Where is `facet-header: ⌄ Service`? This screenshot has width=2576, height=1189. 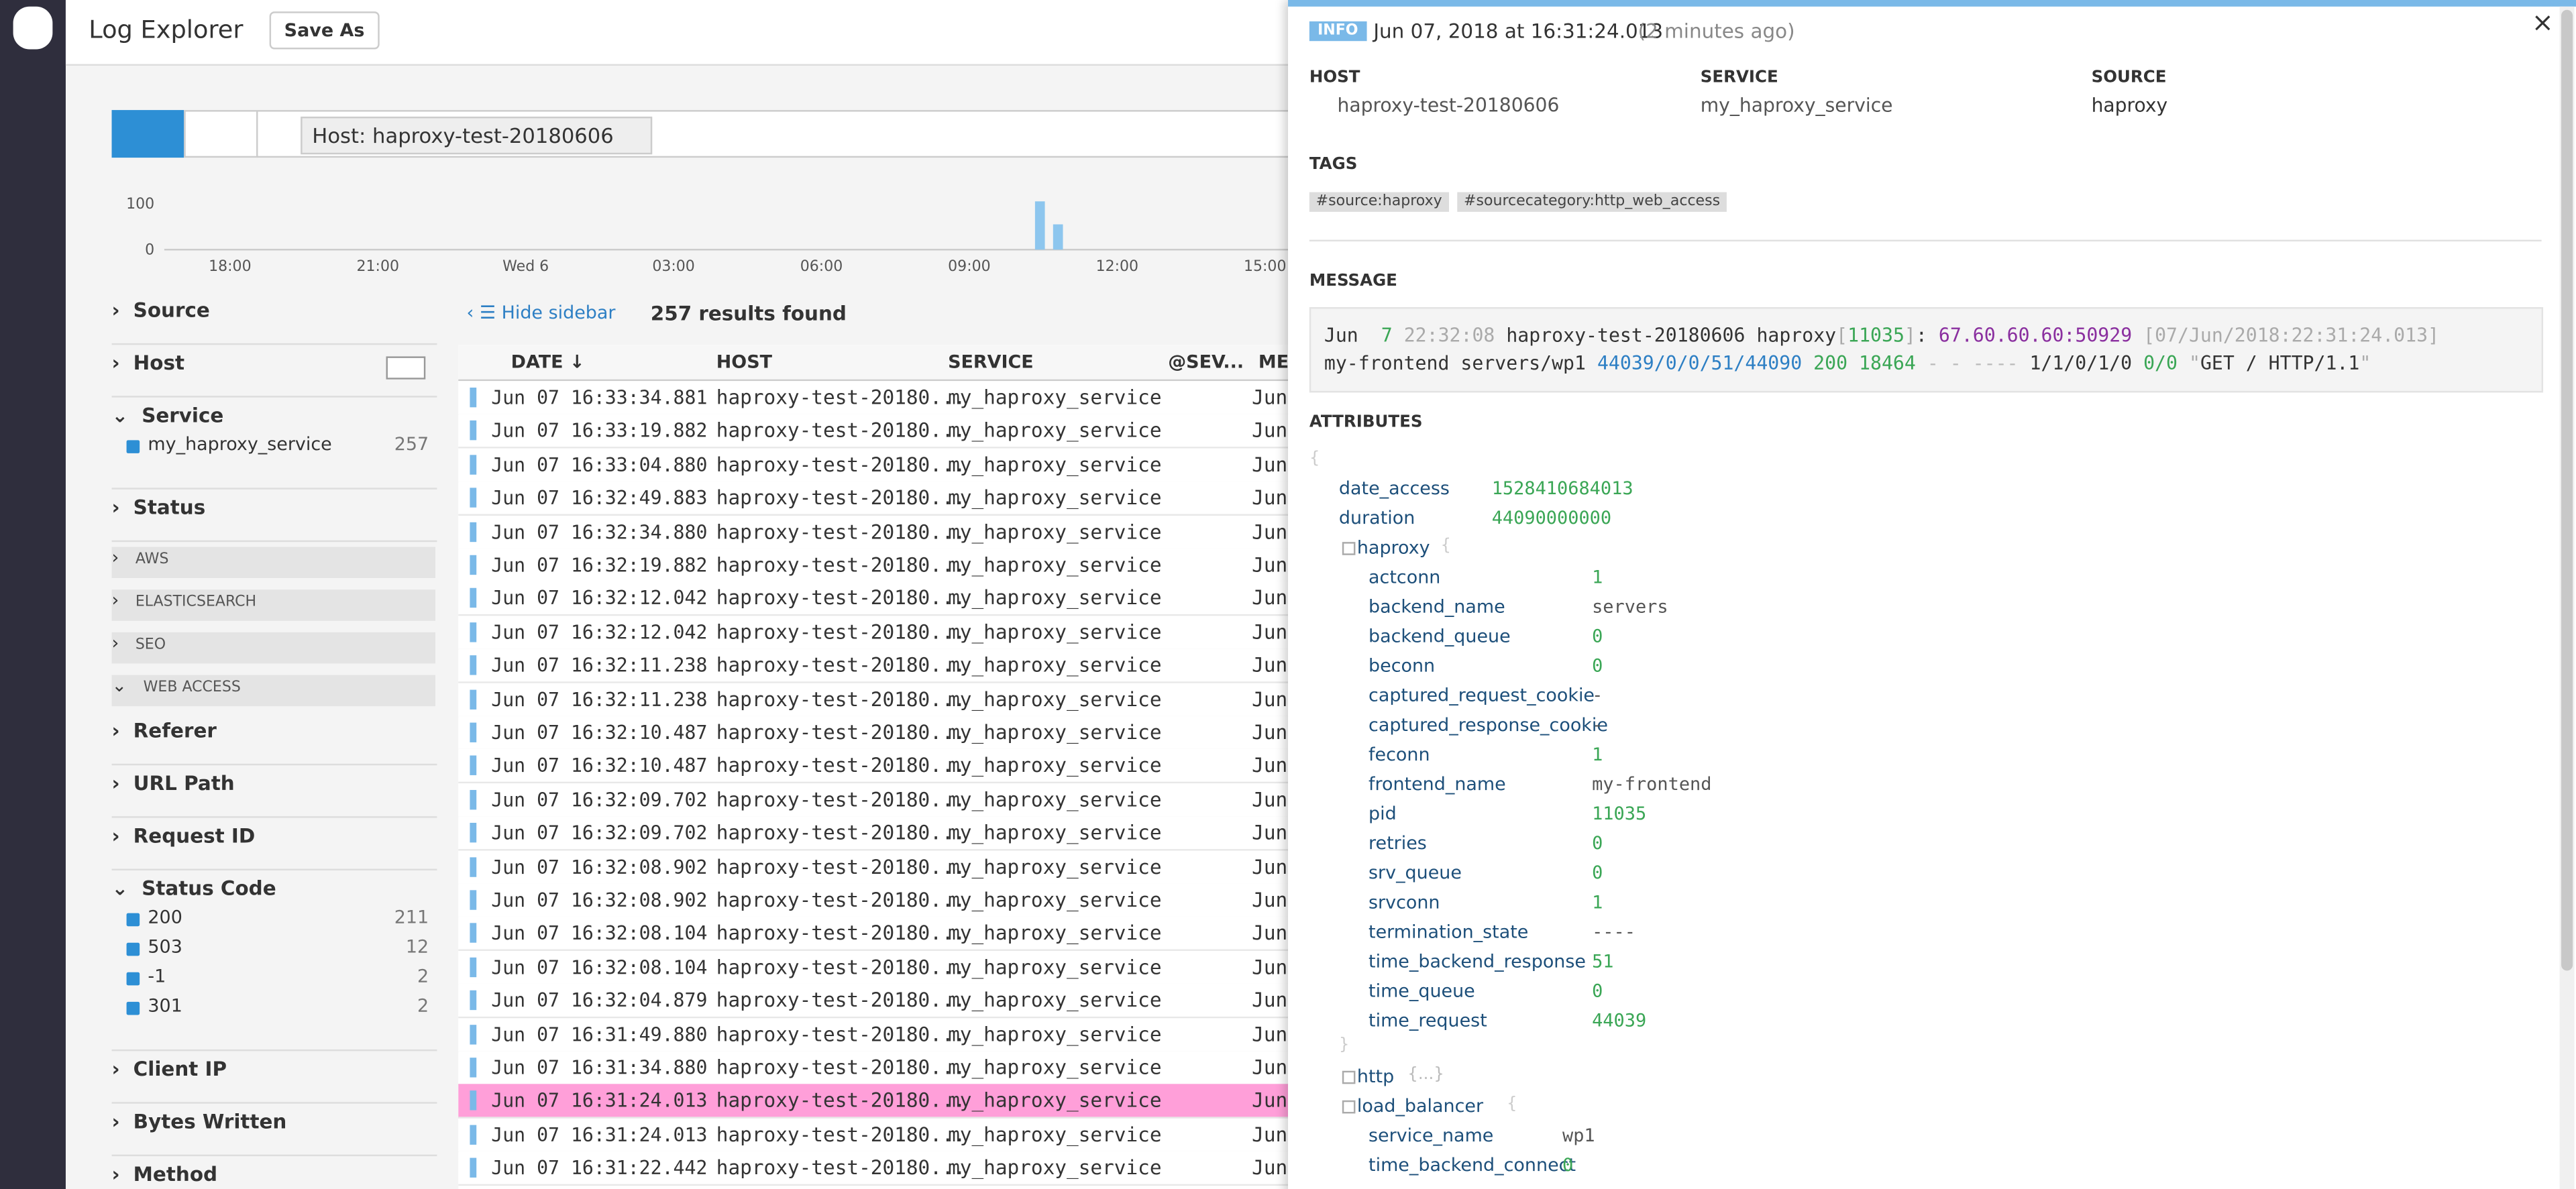
facet-header: ⌄ Service is located at coordinates (167, 415).